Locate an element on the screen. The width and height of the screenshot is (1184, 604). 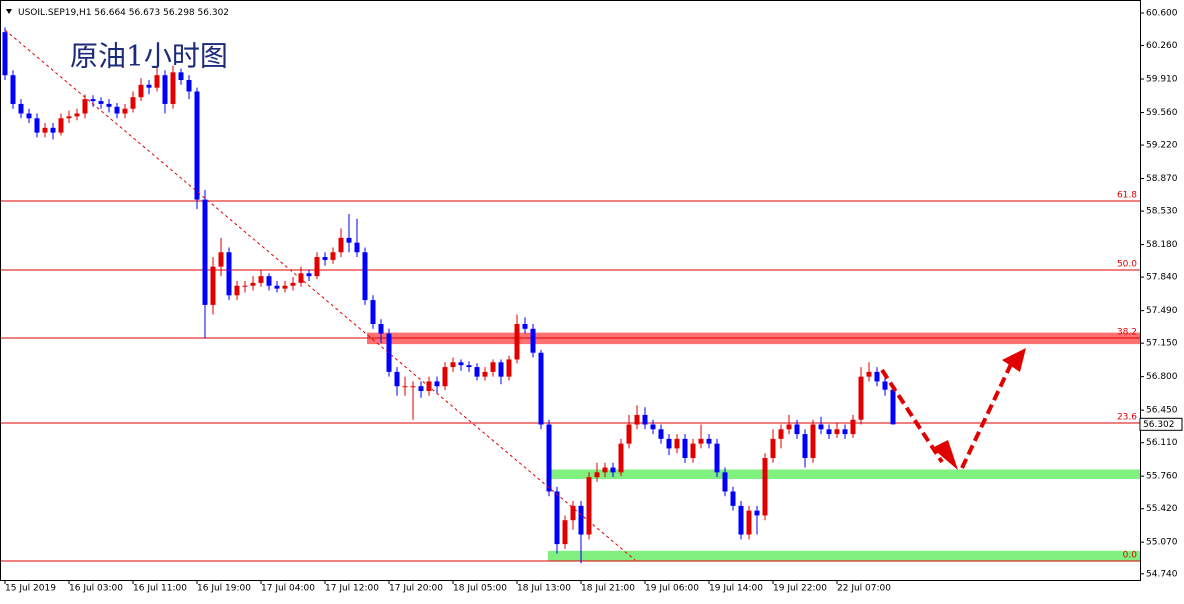
arrow-head is located at coordinates (945, 455).